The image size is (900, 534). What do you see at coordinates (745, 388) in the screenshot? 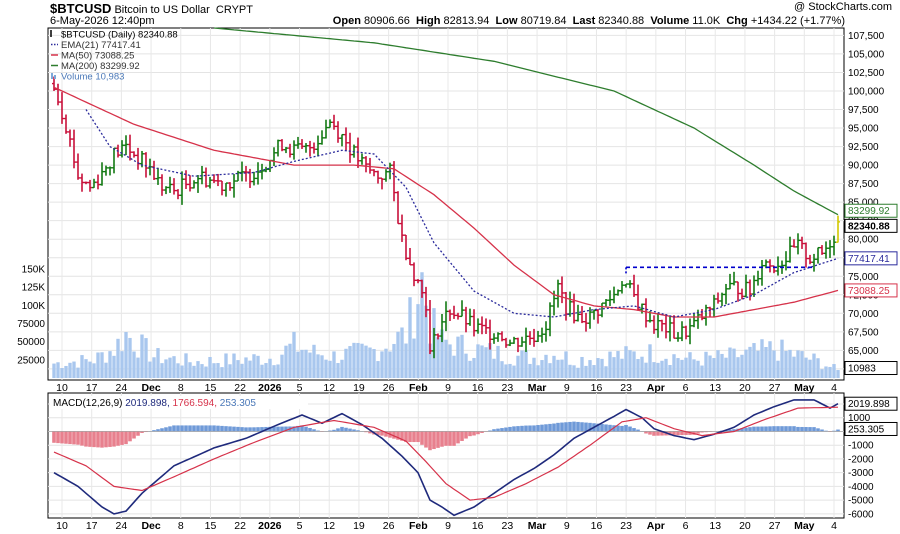
I see `time-tick-label: 20` at bounding box center [745, 388].